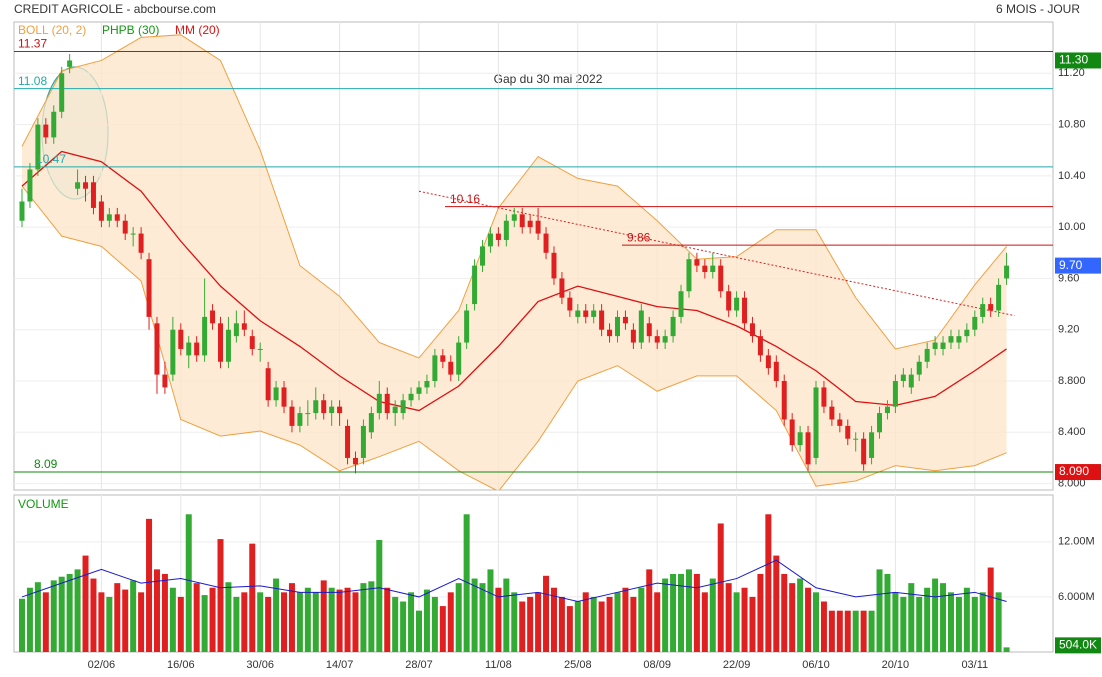 The width and height of the screenshot is (1102, 677). Describe the element at coordinates (716, 253) in the screenshot. I see `trendline` at that location.